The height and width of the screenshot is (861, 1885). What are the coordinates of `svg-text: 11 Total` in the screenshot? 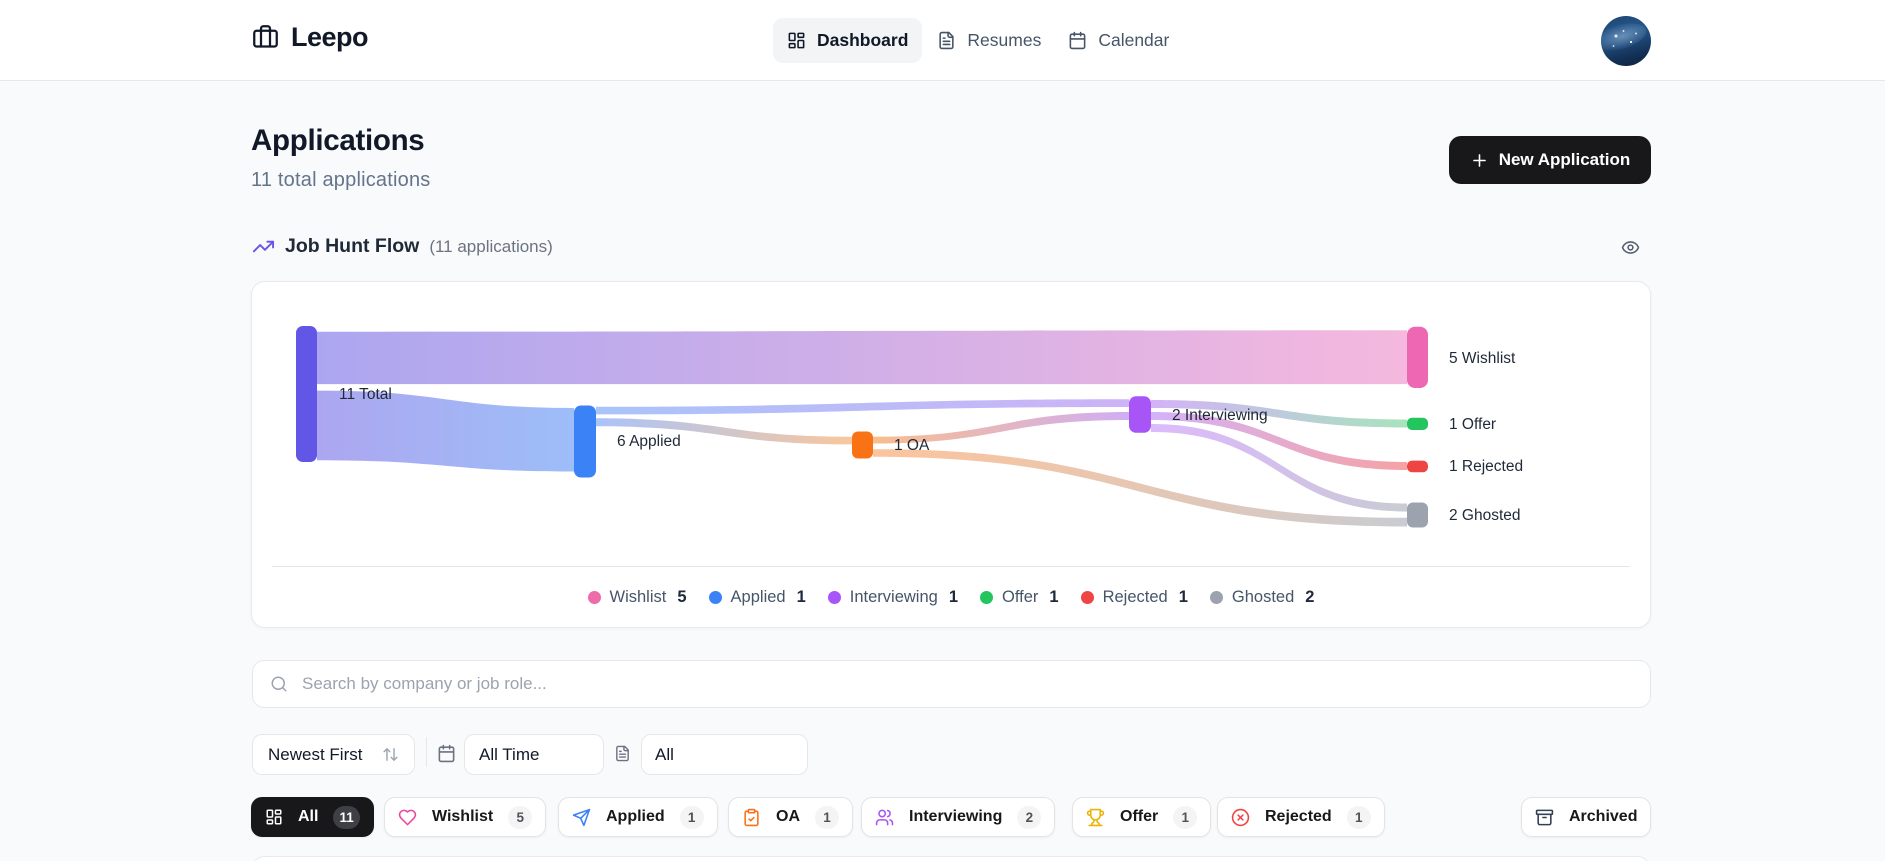 It's located at (365, 394).